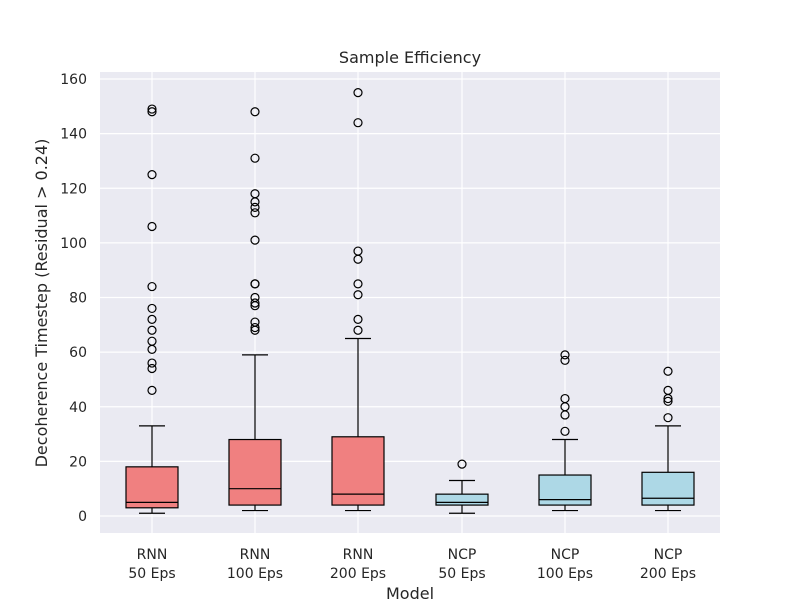 The image size is (800, 600). I want to click on y-tick-label: 100, so click(73, 244).